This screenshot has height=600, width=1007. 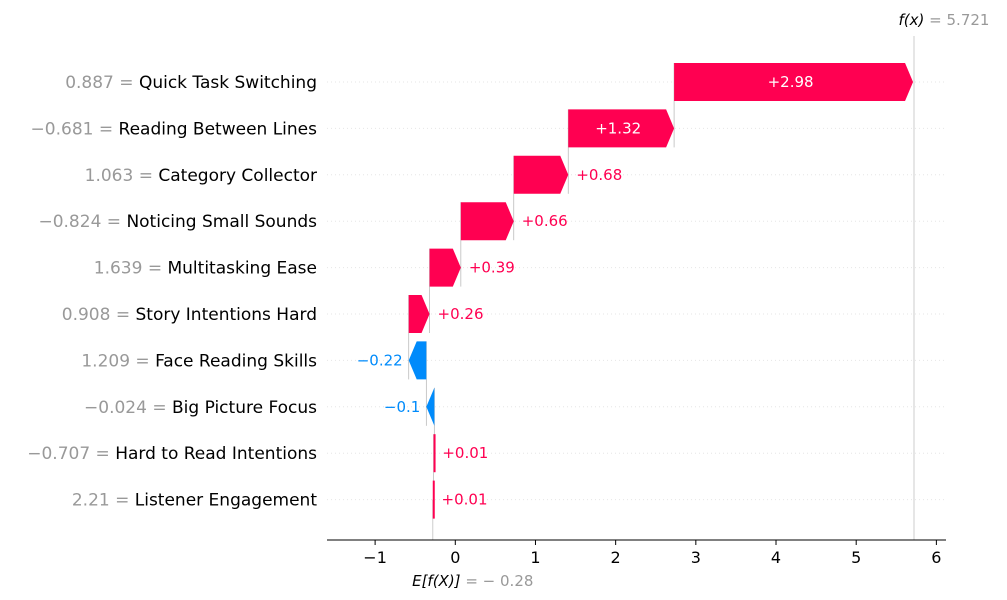 I want to click on bar-value-label: +1.32, so click(x=618, y=128).